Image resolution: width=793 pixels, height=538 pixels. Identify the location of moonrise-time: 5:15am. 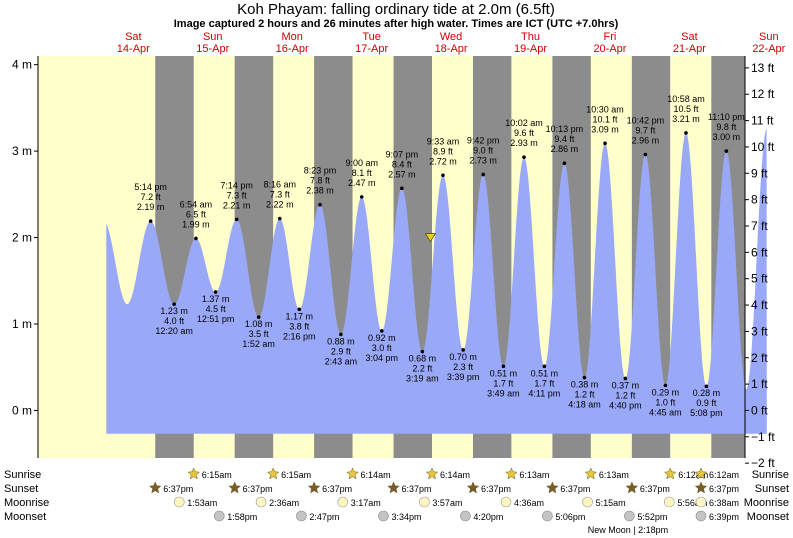
(611, 503).